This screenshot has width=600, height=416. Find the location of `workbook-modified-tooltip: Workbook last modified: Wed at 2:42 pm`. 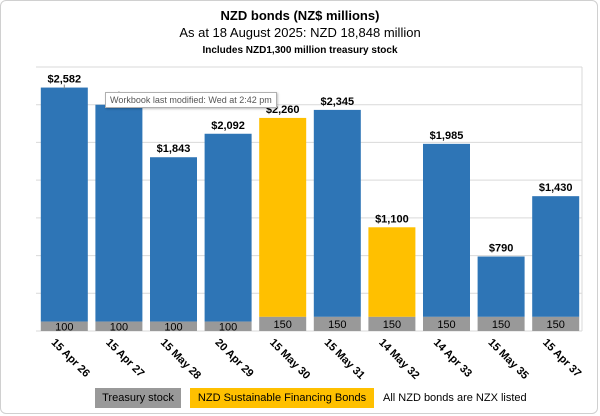

workbook-modified-tooltip: Workbook last modified: Wed at 2:42 pm is located at coordinates (191, 100).